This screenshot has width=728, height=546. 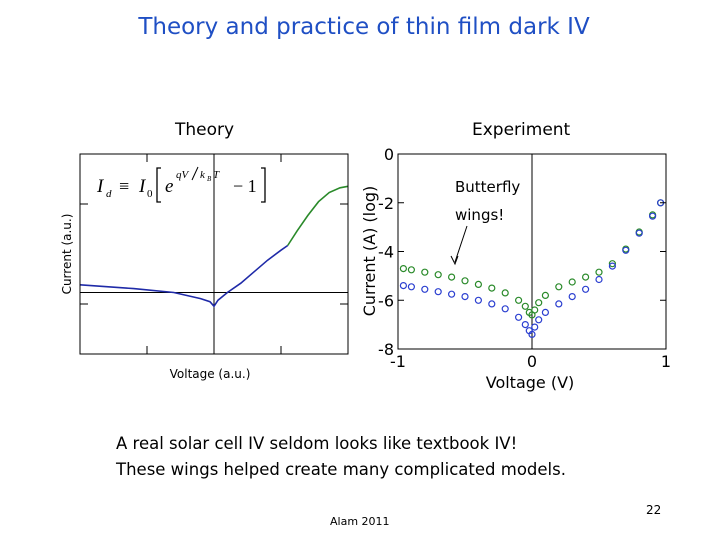 I want to click on experiment-xtick-label: -1, so click(x=398, y=361).